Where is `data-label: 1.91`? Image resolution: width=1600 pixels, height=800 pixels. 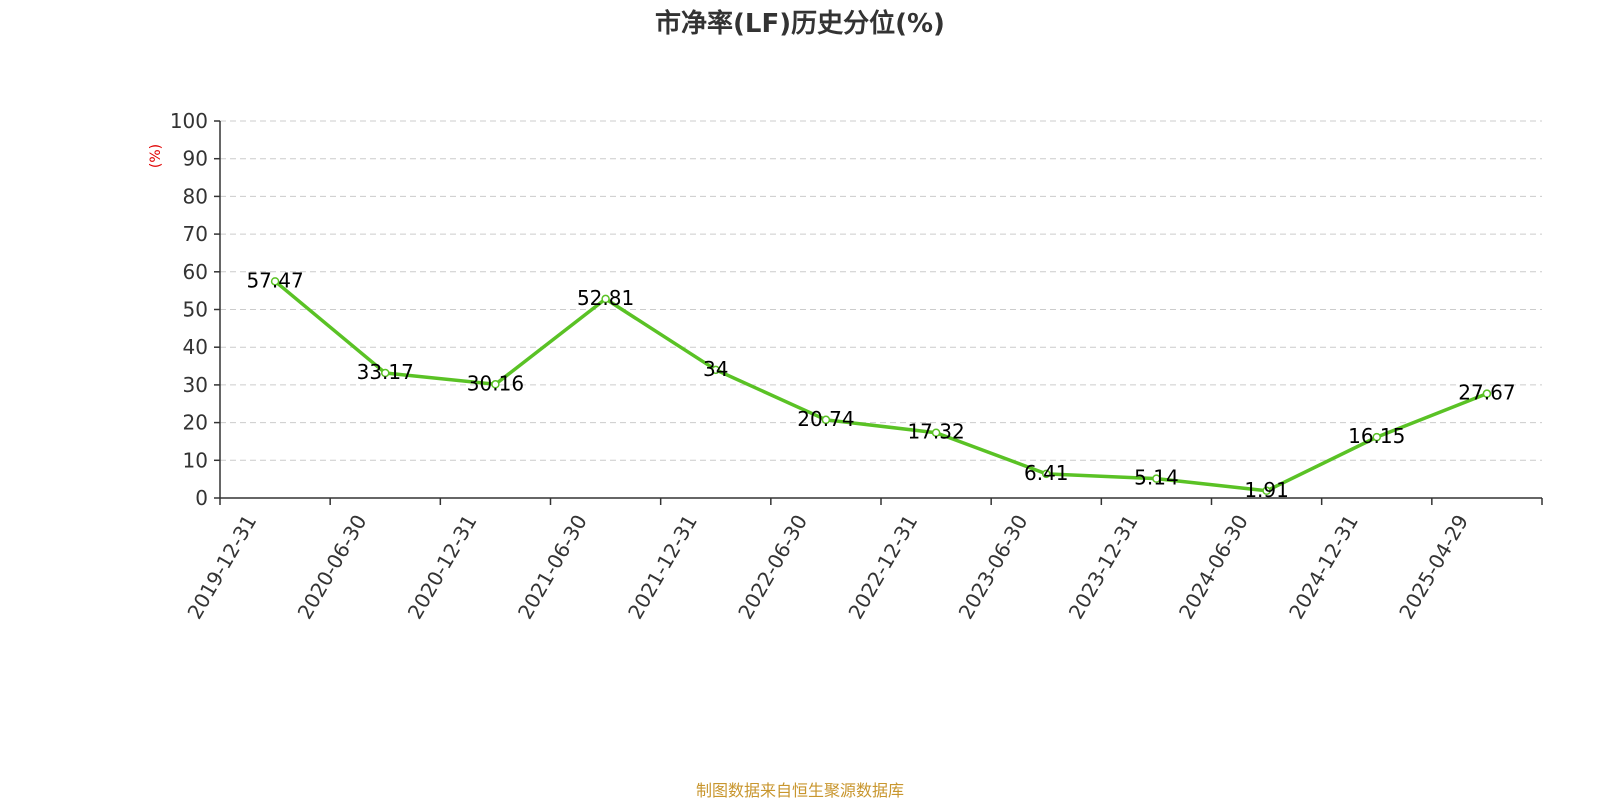
data-label: 1.91 is located at coordinates (1266, 490).